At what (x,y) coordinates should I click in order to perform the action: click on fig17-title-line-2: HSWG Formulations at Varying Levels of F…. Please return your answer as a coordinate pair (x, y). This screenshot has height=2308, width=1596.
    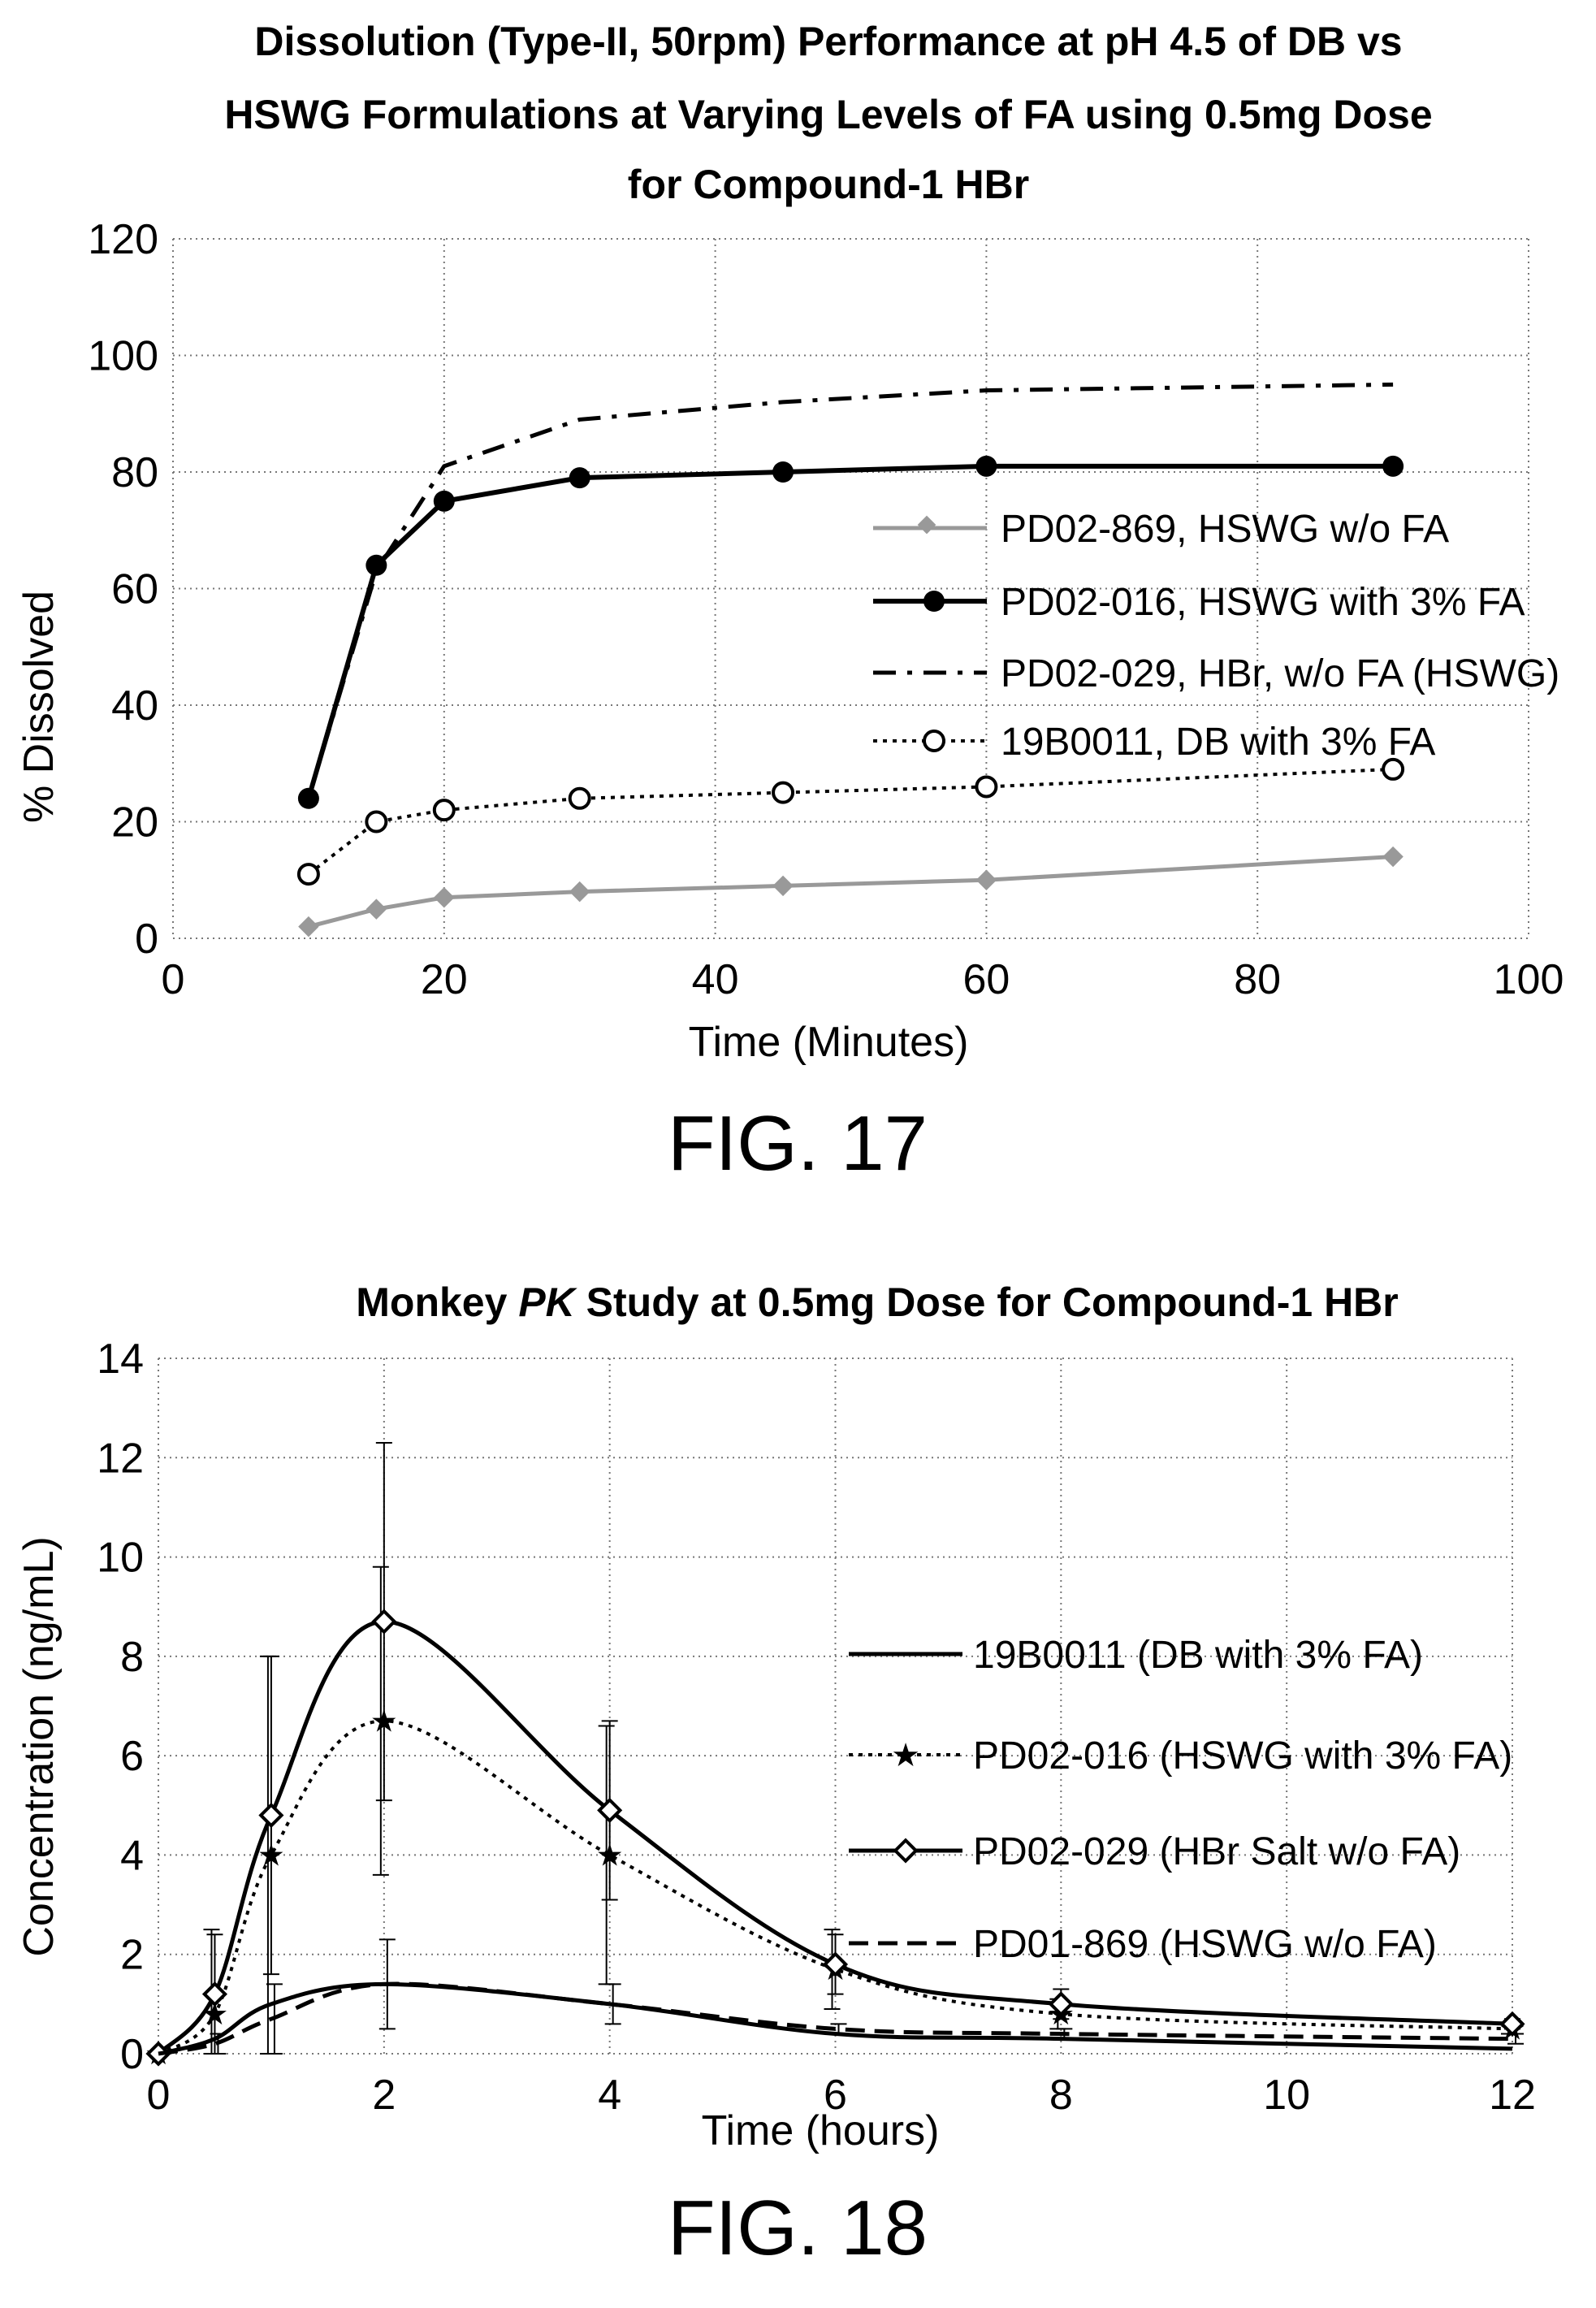
    Looking at the image, I should click on (828, 114).